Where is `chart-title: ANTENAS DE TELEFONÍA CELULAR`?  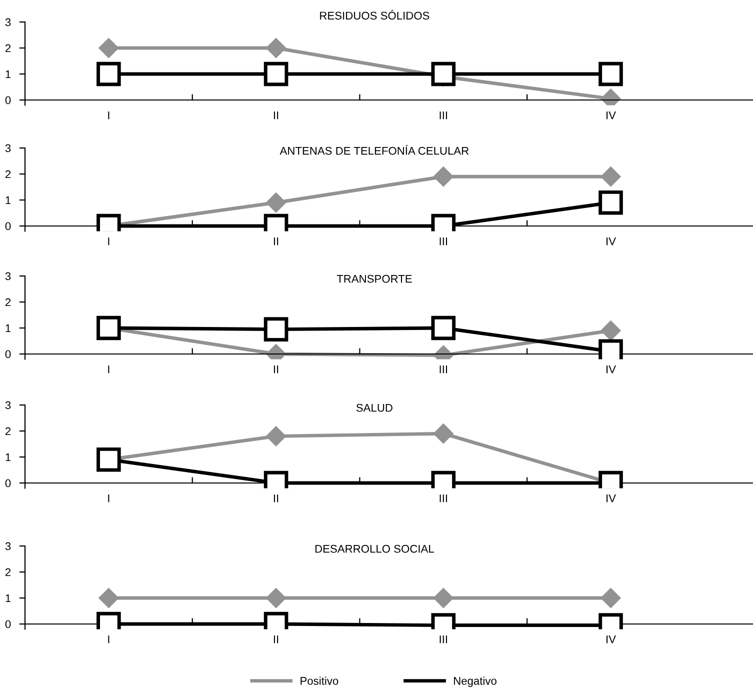 chart-title: ANTENAS DE TELEFONÍA CELULAR is located at coordinates (374, 150).